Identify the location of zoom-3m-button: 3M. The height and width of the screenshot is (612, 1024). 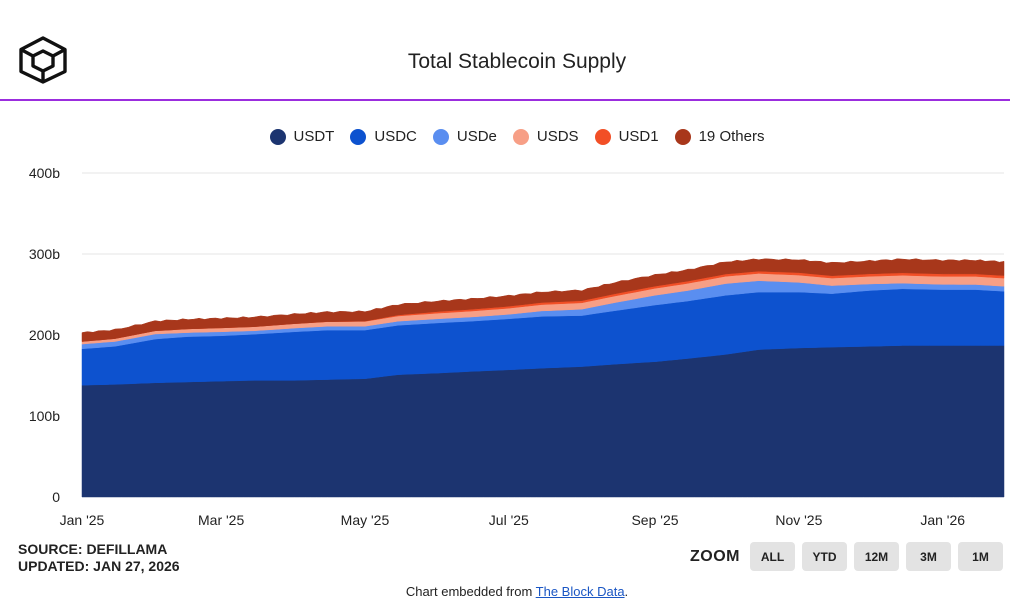
(928, 556).